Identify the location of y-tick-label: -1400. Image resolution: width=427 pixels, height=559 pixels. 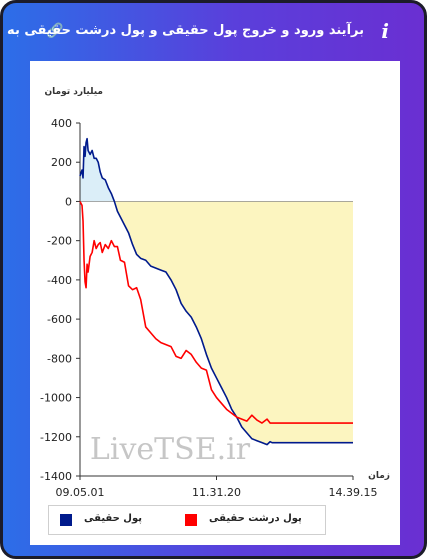
(56, 476).